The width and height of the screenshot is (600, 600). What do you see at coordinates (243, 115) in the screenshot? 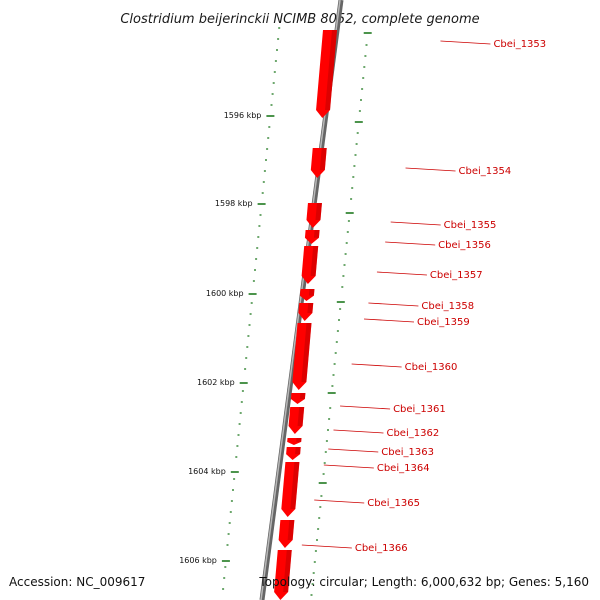
I see `position-label: 1596 kbp` at bounding box center [243, 115].